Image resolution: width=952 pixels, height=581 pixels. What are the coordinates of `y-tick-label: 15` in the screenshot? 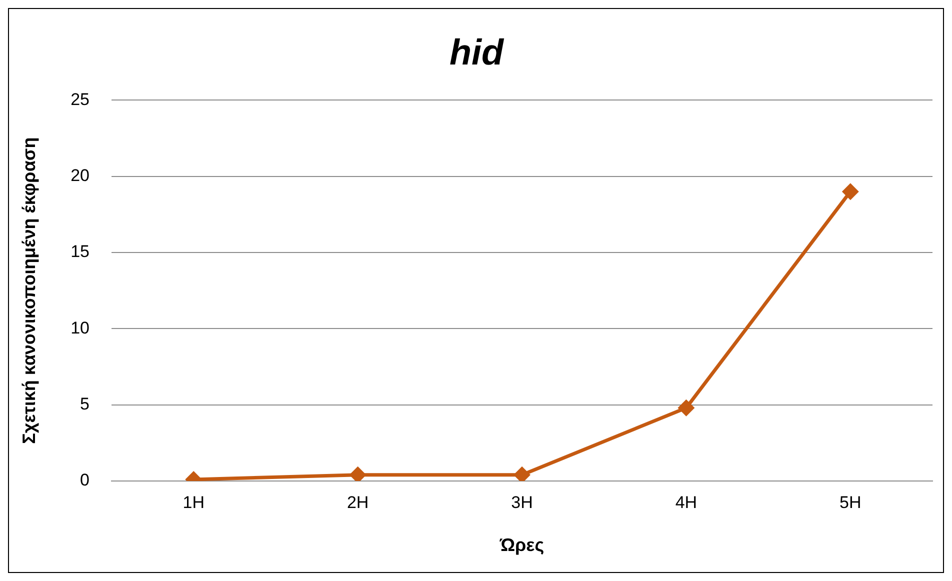 It's located at (80, 252).